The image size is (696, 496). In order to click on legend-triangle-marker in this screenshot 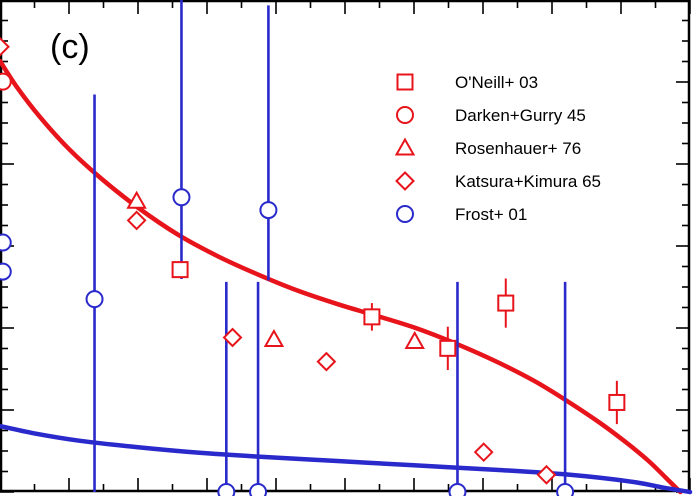, I will do `click(405, 146)`.